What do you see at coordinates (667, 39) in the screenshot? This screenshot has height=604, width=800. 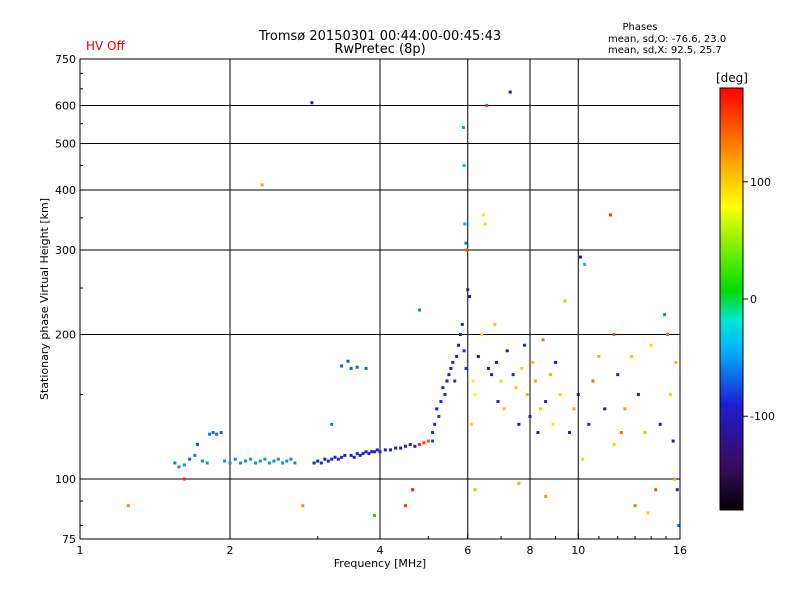 I see `phases-mean-o: mean, sd,O: -76.6, 23.0` at bounding box center [667, 39].